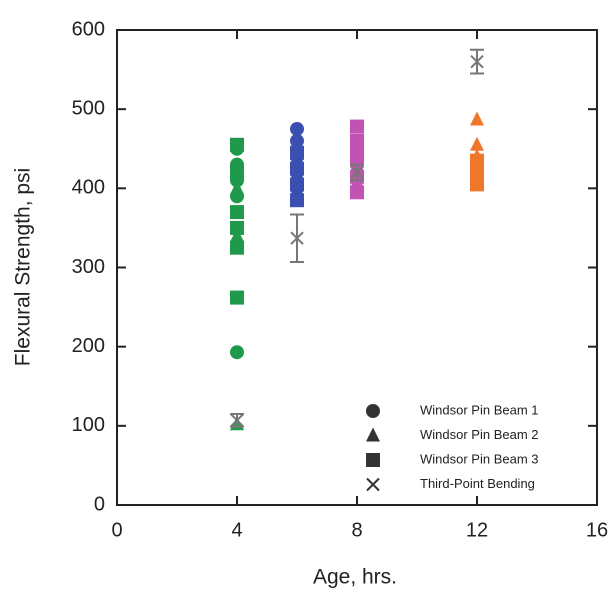 The image size is (608, 593). What do you see at coordinates (477, 530) in the screenshot?
I see `x-tick-label: 12` at bounding box center [477, 530].